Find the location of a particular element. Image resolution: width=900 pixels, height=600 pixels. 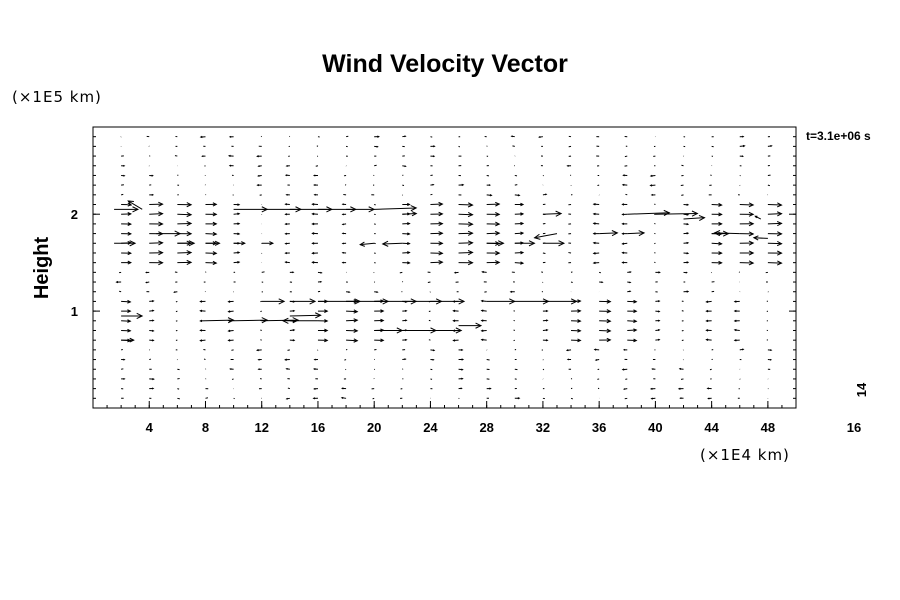

x-axis-unit-label: (×1E4 km) is located at coordinates (745, 455).